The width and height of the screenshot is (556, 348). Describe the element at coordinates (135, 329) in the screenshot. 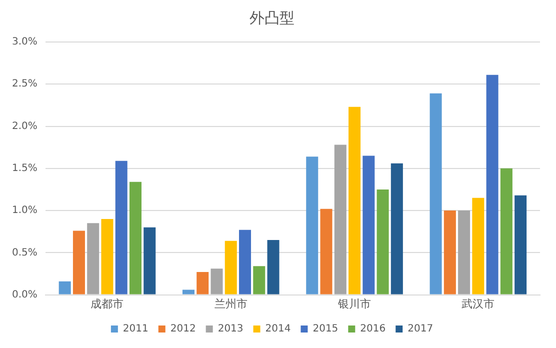

I see `legend-label: 2011` at that location.